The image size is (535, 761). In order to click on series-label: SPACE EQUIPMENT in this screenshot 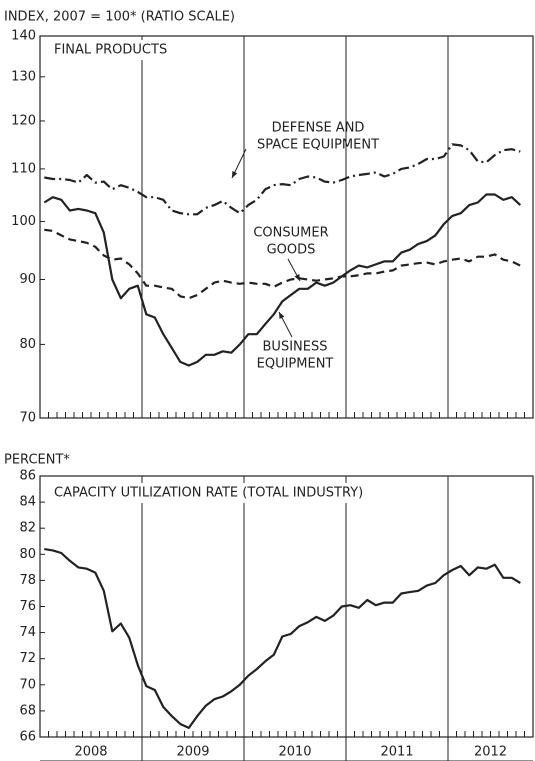, I will do `click(318, 145)`.